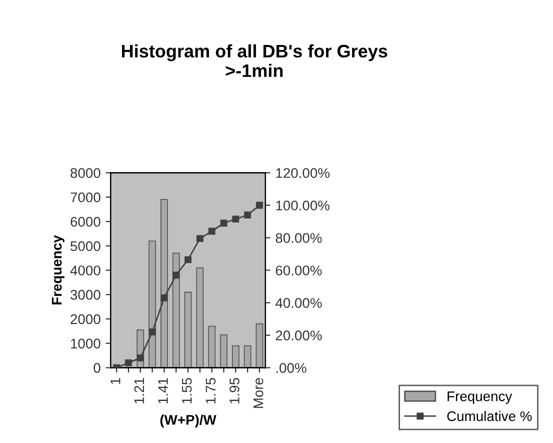 The width and height of the screenshot is (553, 443). Describe the element at coordinates (188, 421) in the screenshot. I see `x-axis-title: (W+P)/W` at that location.